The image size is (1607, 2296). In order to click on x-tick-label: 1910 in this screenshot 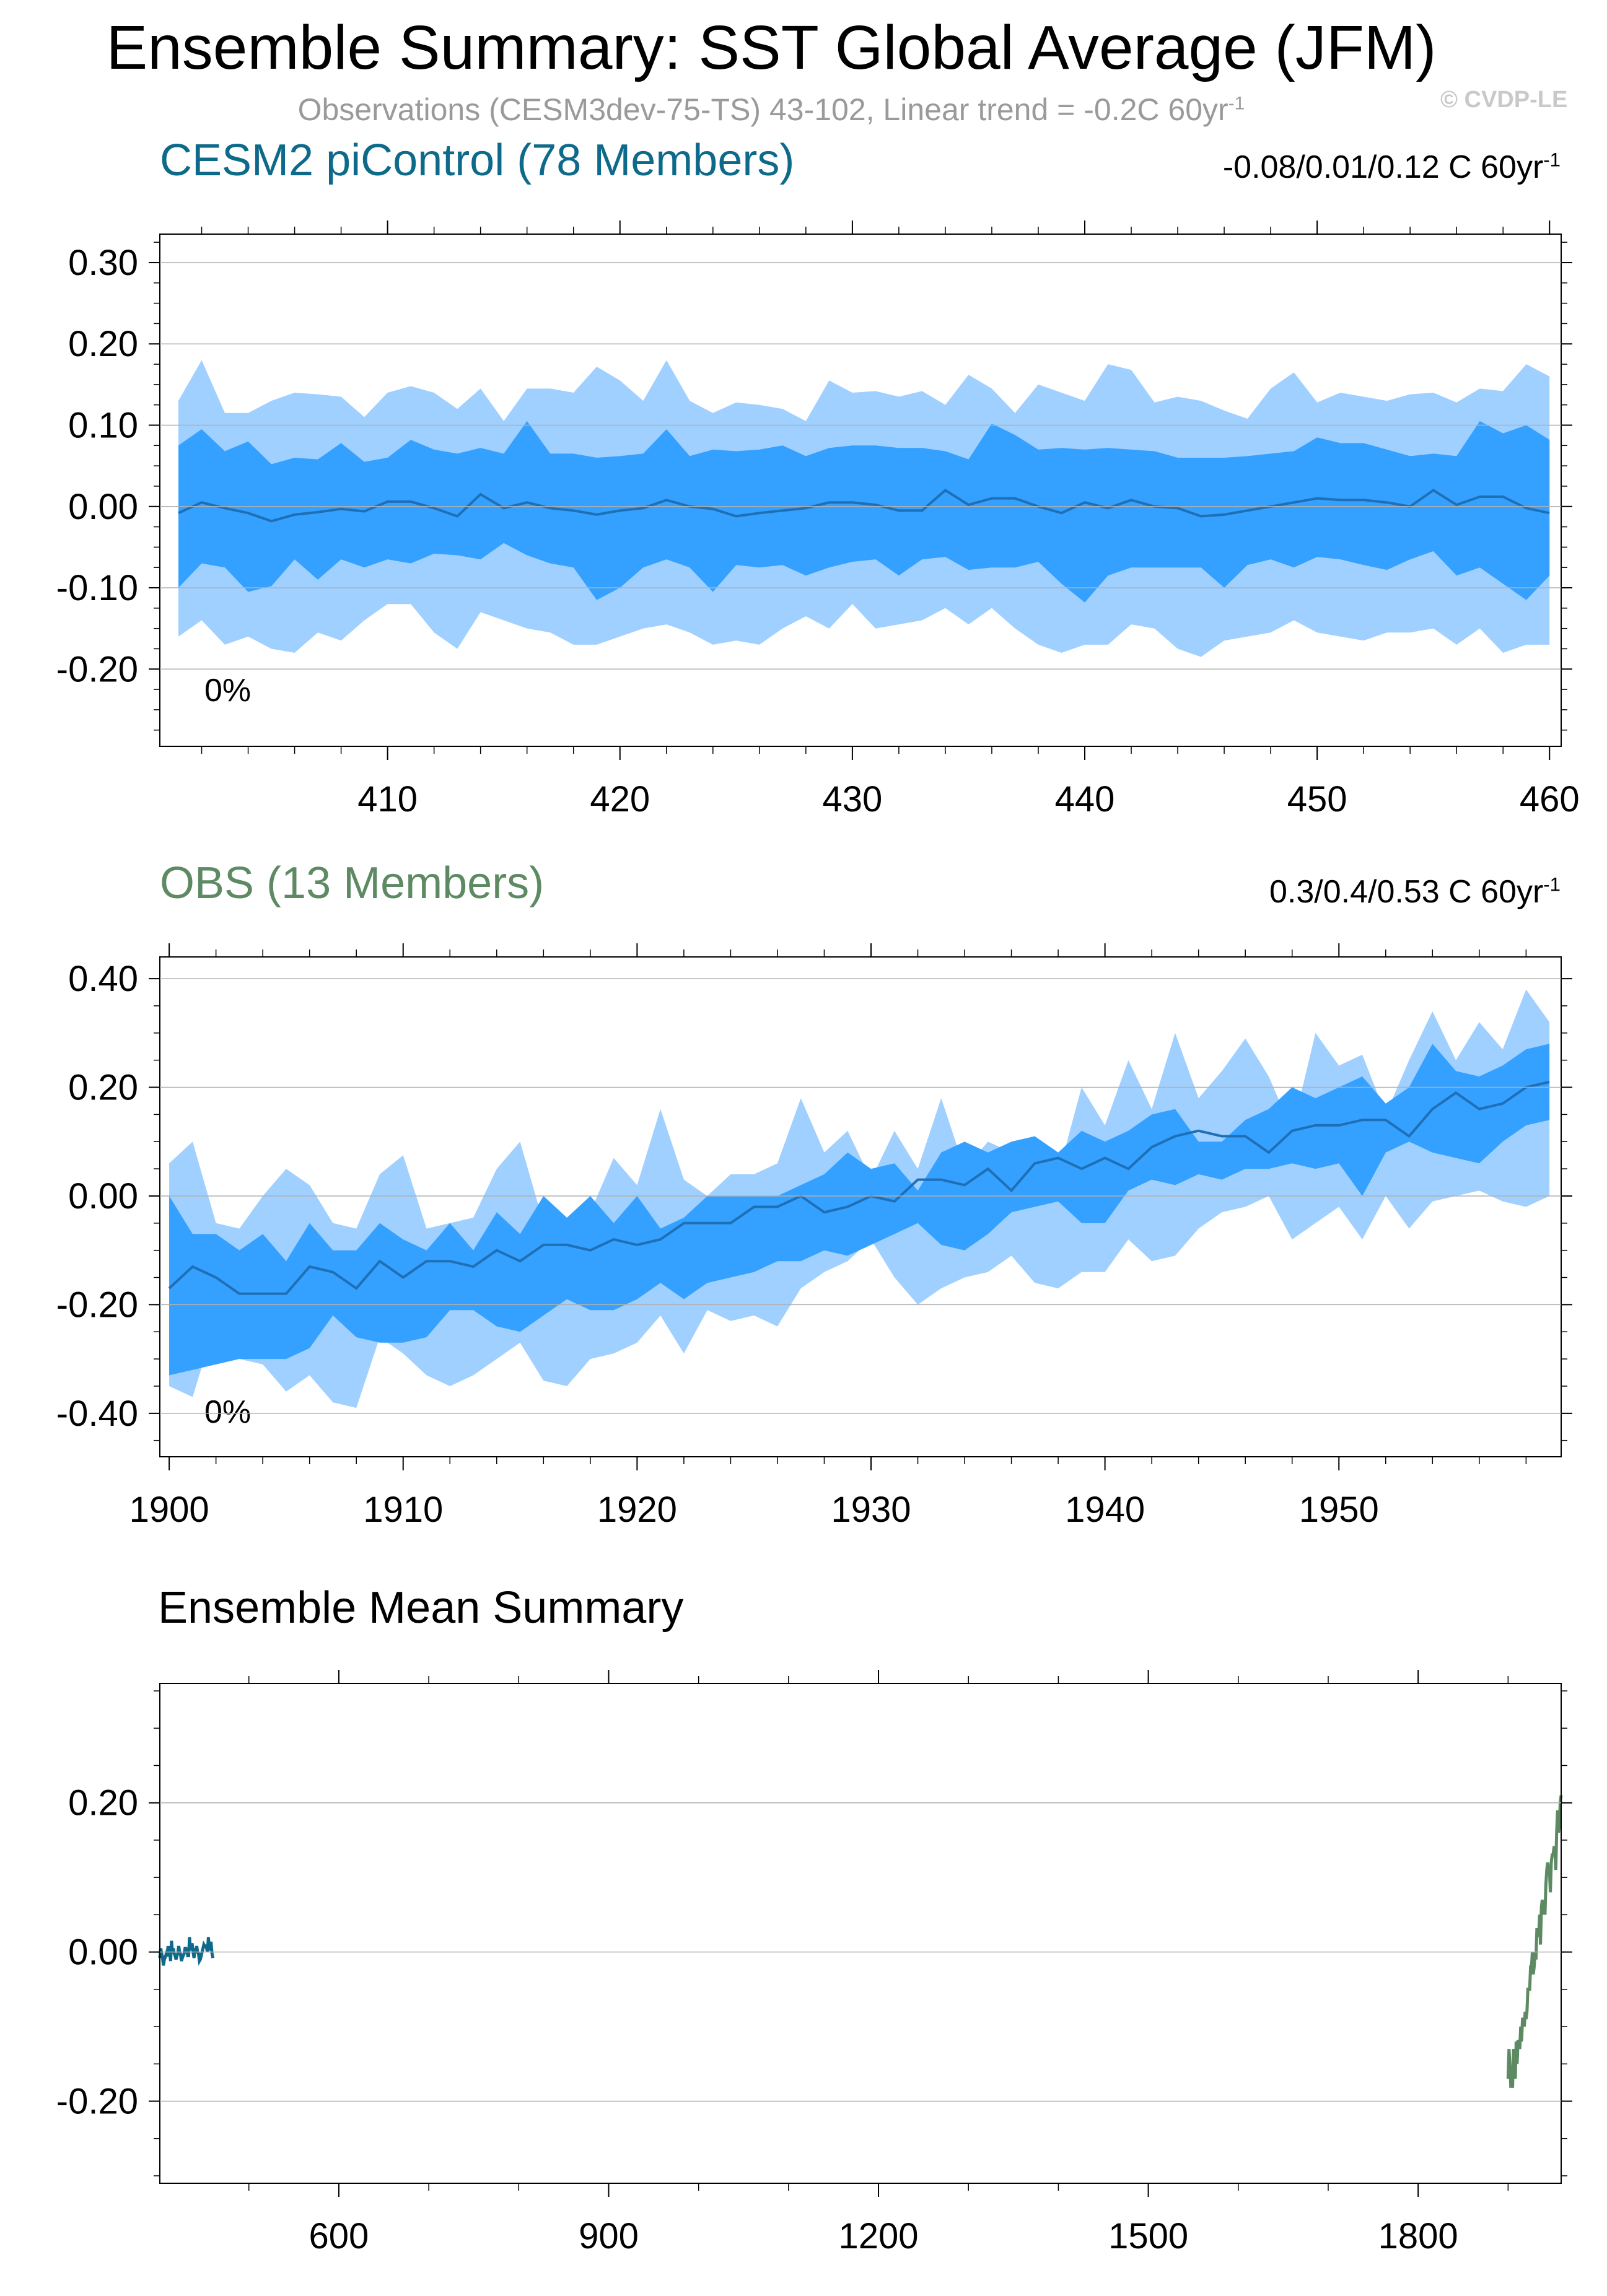, I will do `click(403, 1510)`.